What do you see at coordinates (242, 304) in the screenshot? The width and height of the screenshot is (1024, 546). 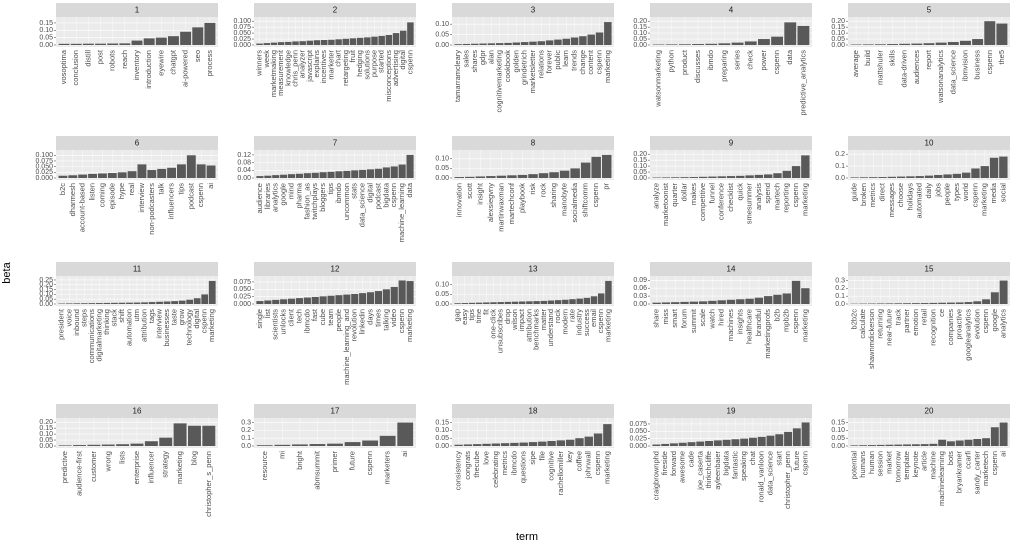 I see `y-tick-label: 0.000` at bounding box center [242, 304].